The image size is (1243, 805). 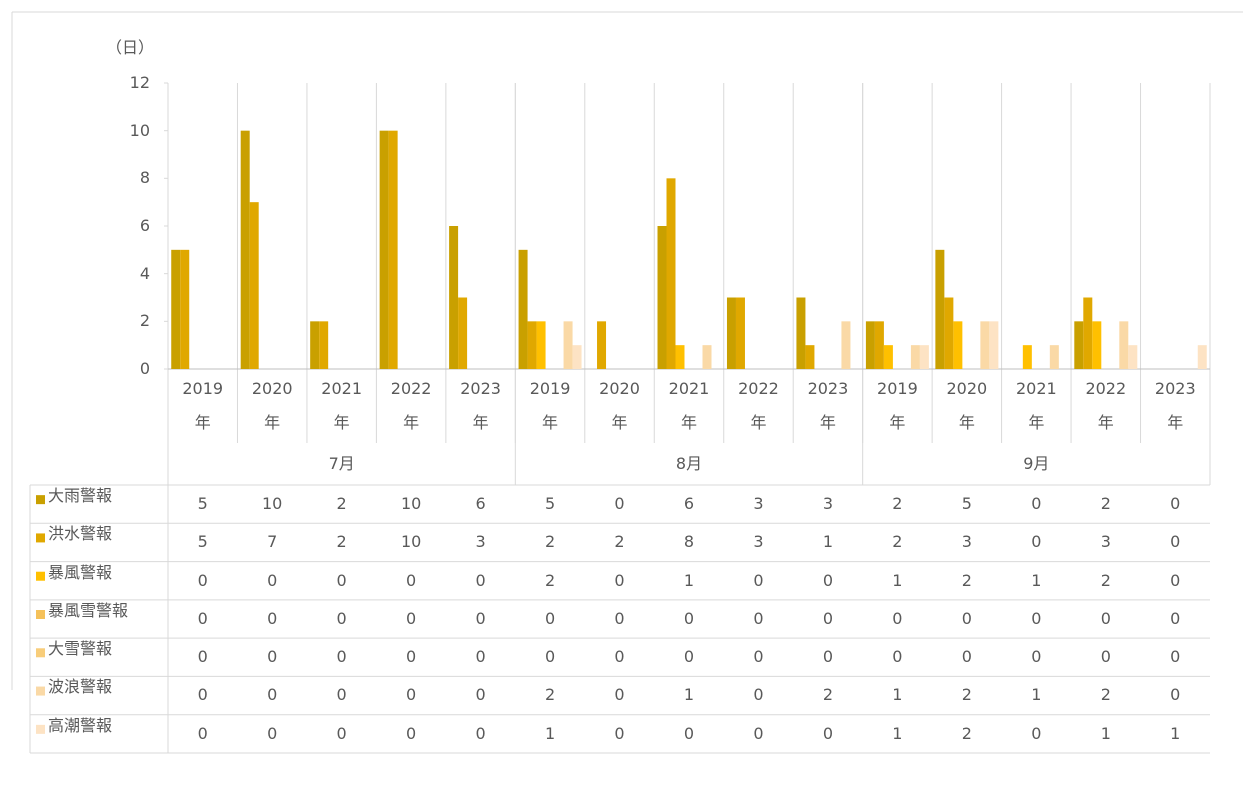 What do you see at coordinates (202, 542) in the screenshot?
I see `table-value: 5` at bounding box center [202, 542].